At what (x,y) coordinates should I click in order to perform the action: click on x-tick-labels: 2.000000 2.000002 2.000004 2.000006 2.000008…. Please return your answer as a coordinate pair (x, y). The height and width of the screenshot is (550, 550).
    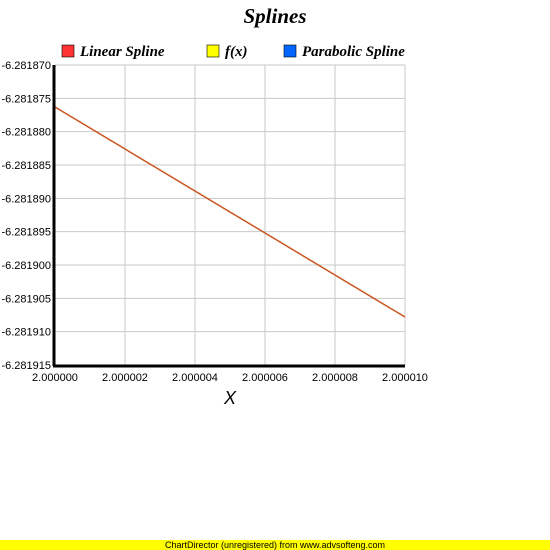
    Looking at the image, I should click on (230, 378).